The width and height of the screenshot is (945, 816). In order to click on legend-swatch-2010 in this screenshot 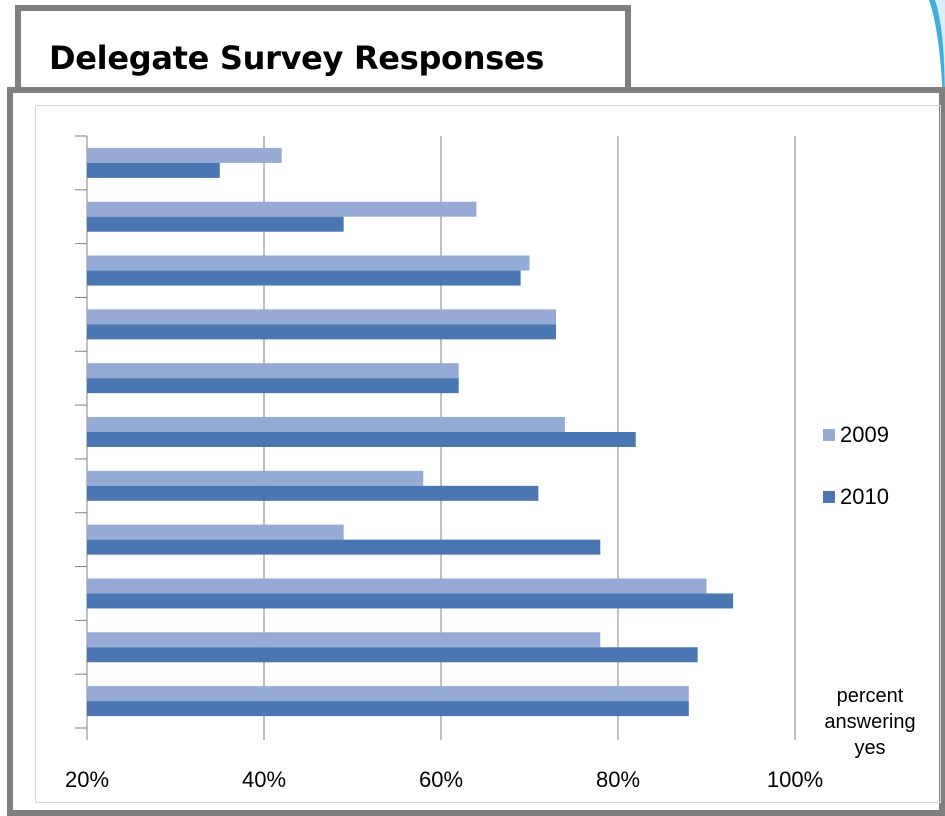, I will do `click(829, 497)`.